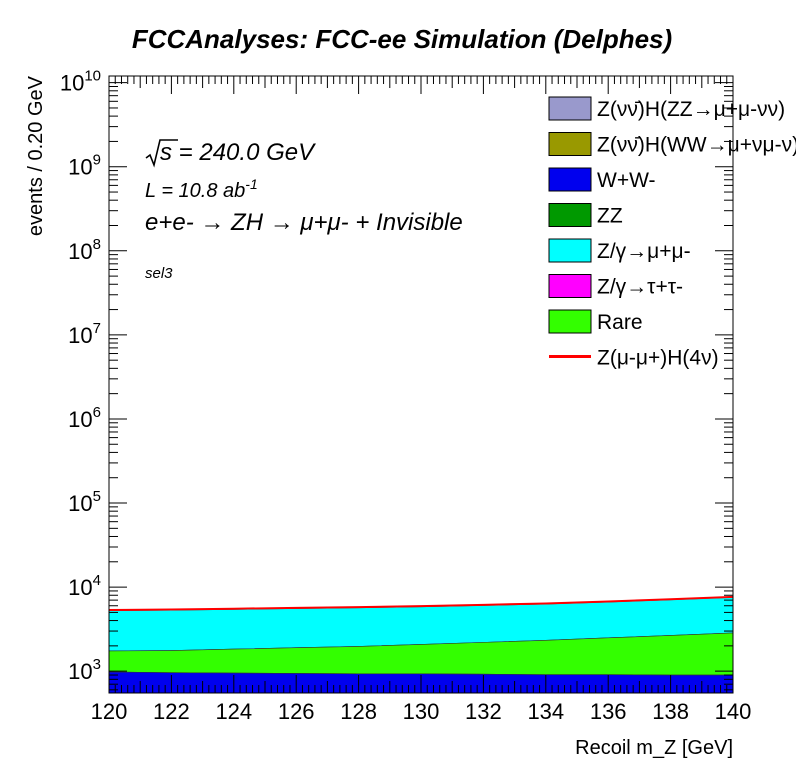 The height and width of the screenshot is (772, 796). Describe the element at coordinates (84, 586) in the screenshot. I see `y-tick-label: 10⁴` at that location.